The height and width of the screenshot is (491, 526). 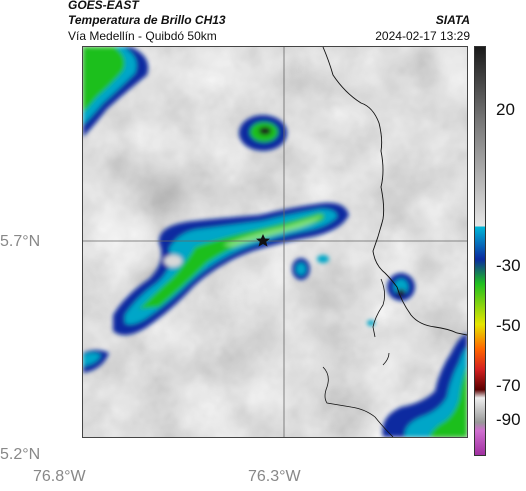 I want to click on border-segment, so click(x=378, y=308).